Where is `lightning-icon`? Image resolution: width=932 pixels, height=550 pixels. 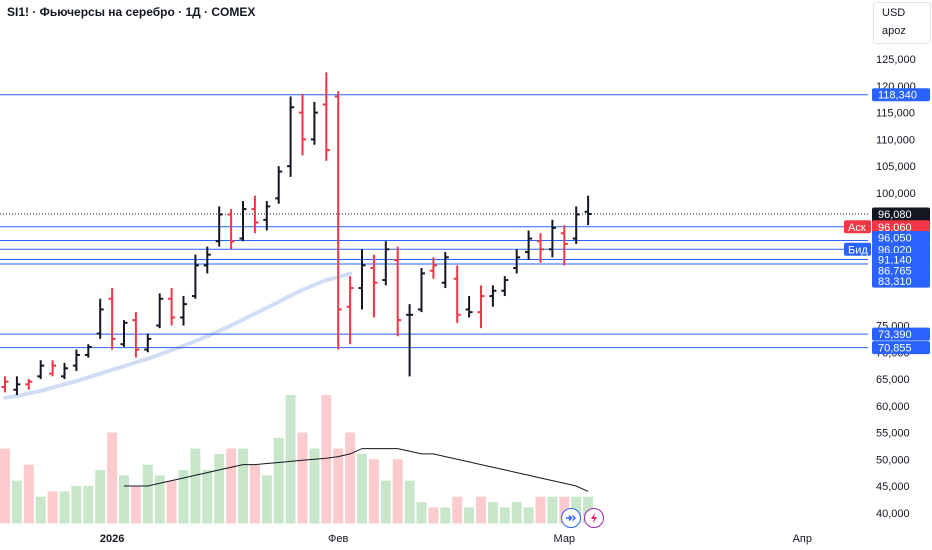 lightning-icon is located at coordinates (594, 518).